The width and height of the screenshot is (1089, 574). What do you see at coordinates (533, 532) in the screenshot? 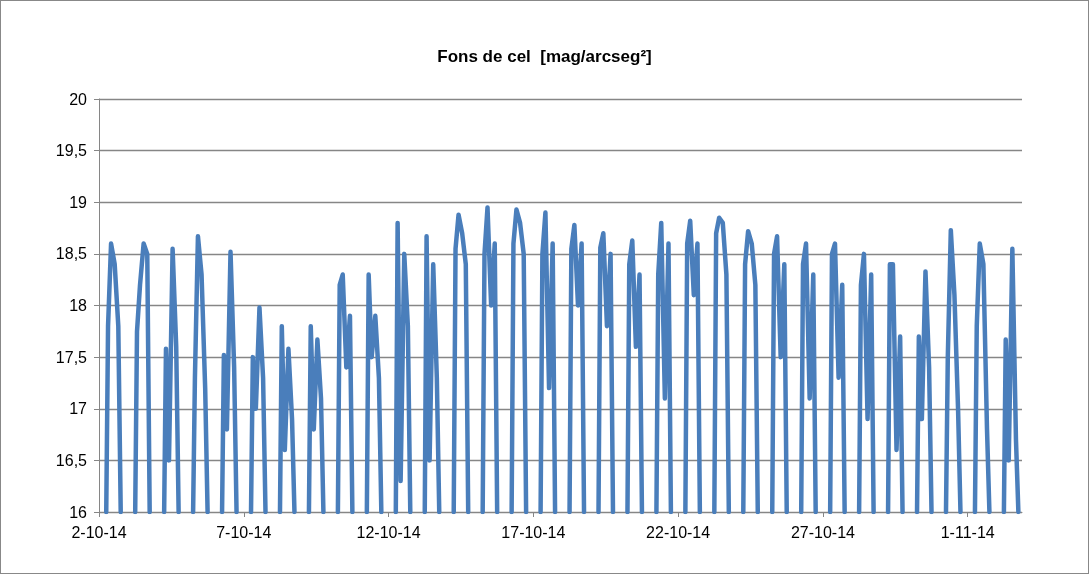
I see `x-tick-label: 17-10-14` at bounding box center [533, 532].